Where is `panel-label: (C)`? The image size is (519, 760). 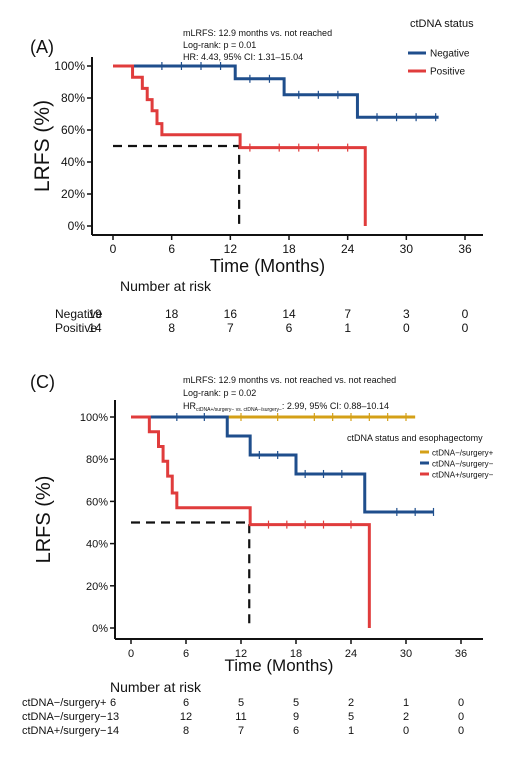
panel-label: (C) is located at coordinates (42, 382).